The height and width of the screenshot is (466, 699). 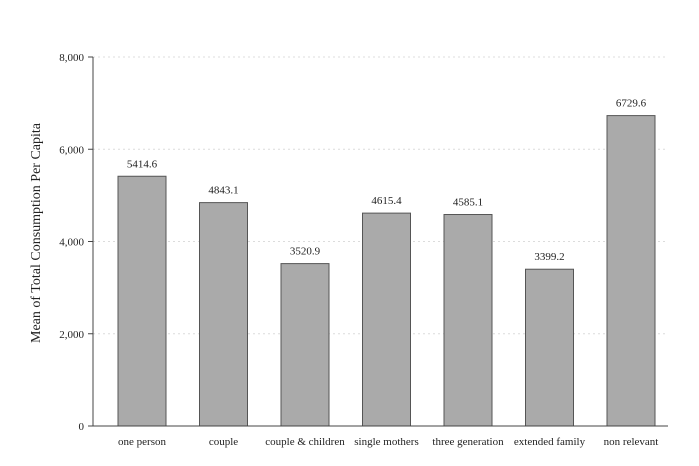 What do you see at coordinates (549, 257) in the screenshot?
I see `data-label: 3399.2` at bounding box center [549, 257].